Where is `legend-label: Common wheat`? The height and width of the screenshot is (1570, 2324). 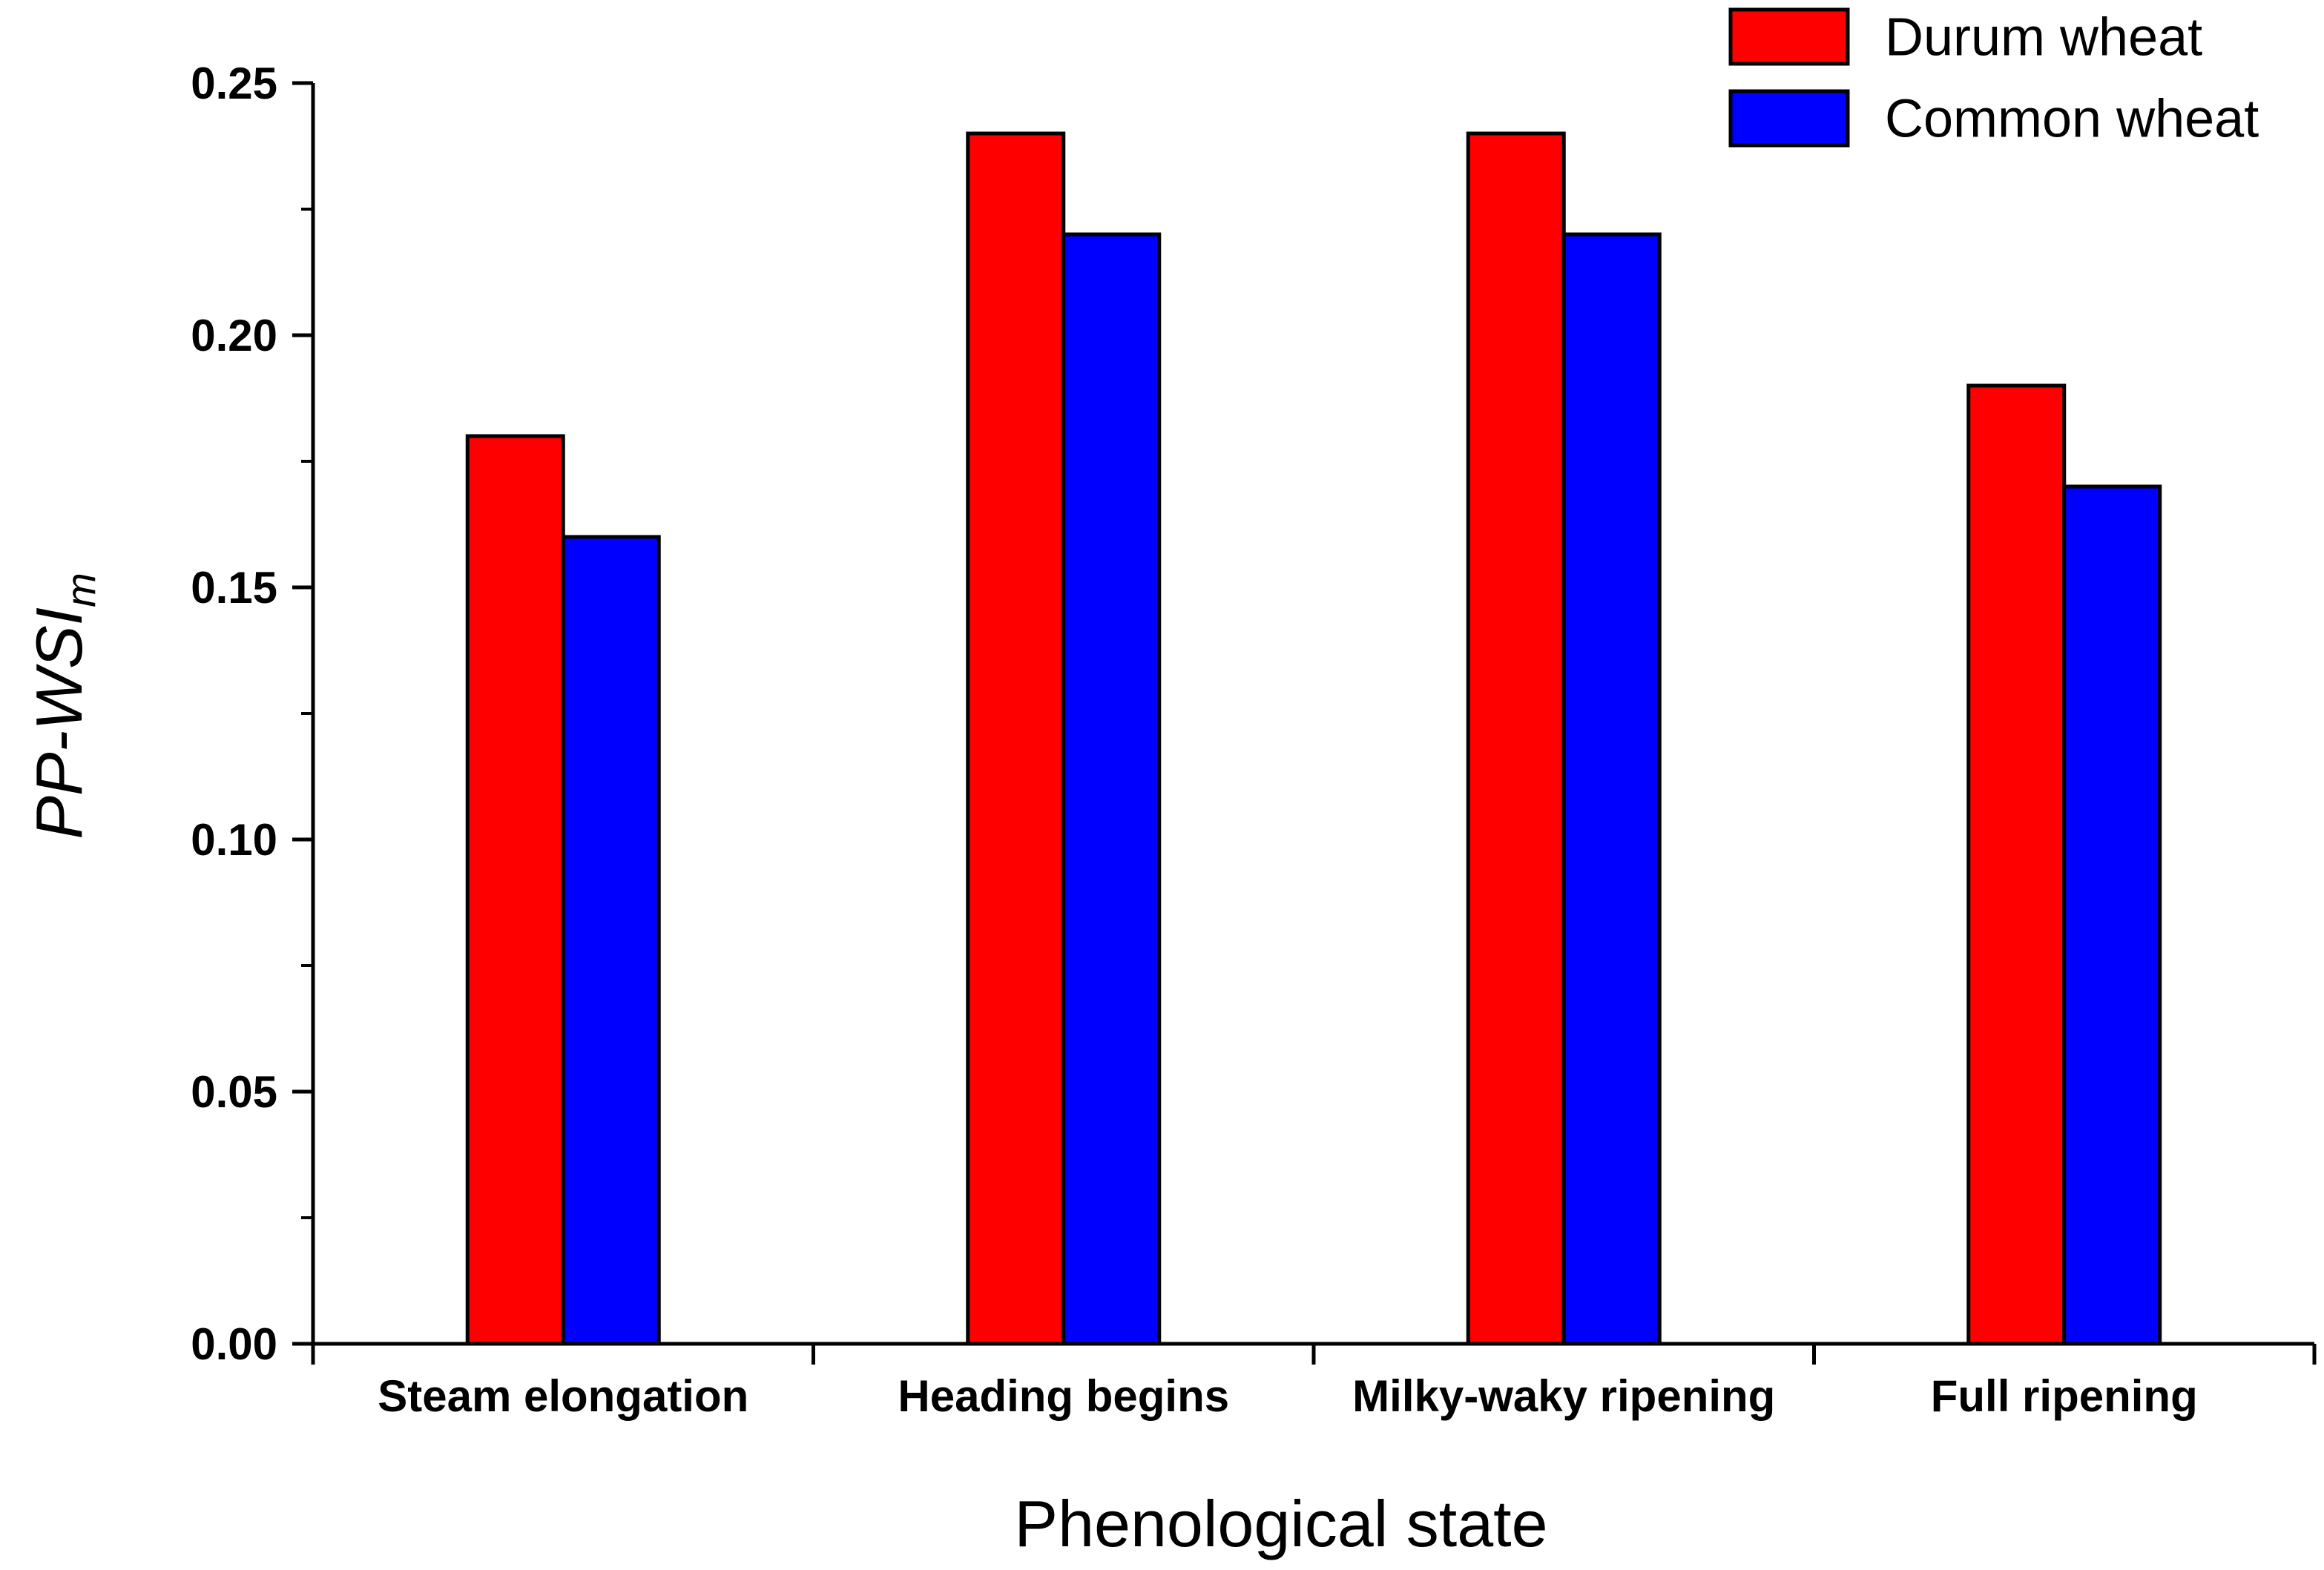
legend-label: Common wheat is located at coordinates (2072, 120).